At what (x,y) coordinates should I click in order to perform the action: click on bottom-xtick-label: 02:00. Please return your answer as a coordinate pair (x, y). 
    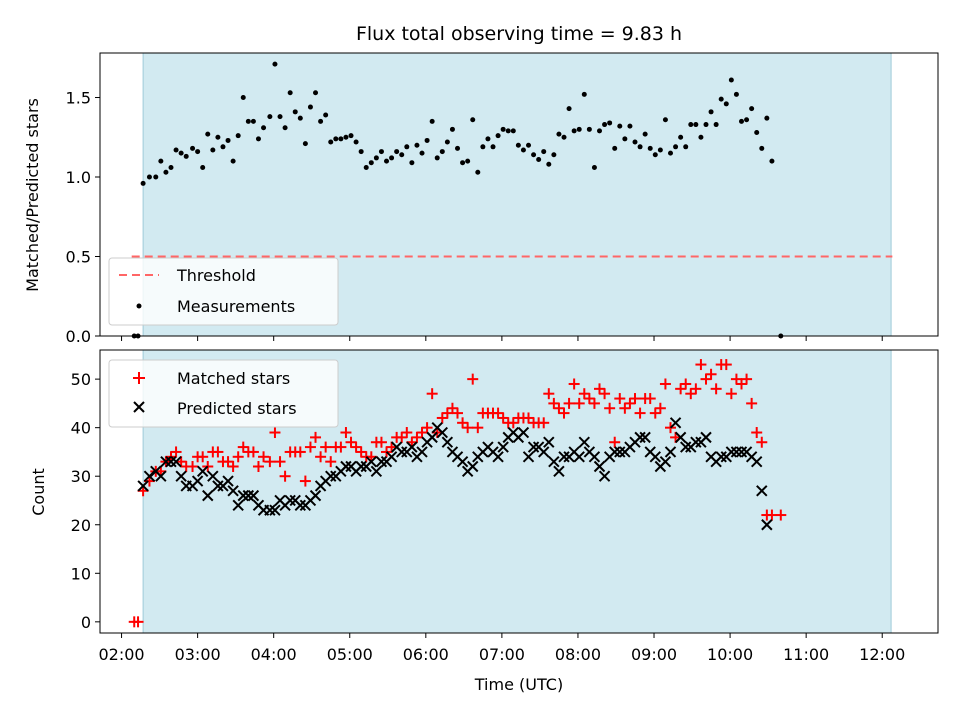
    Looking at the image, I should click on (121, 654).